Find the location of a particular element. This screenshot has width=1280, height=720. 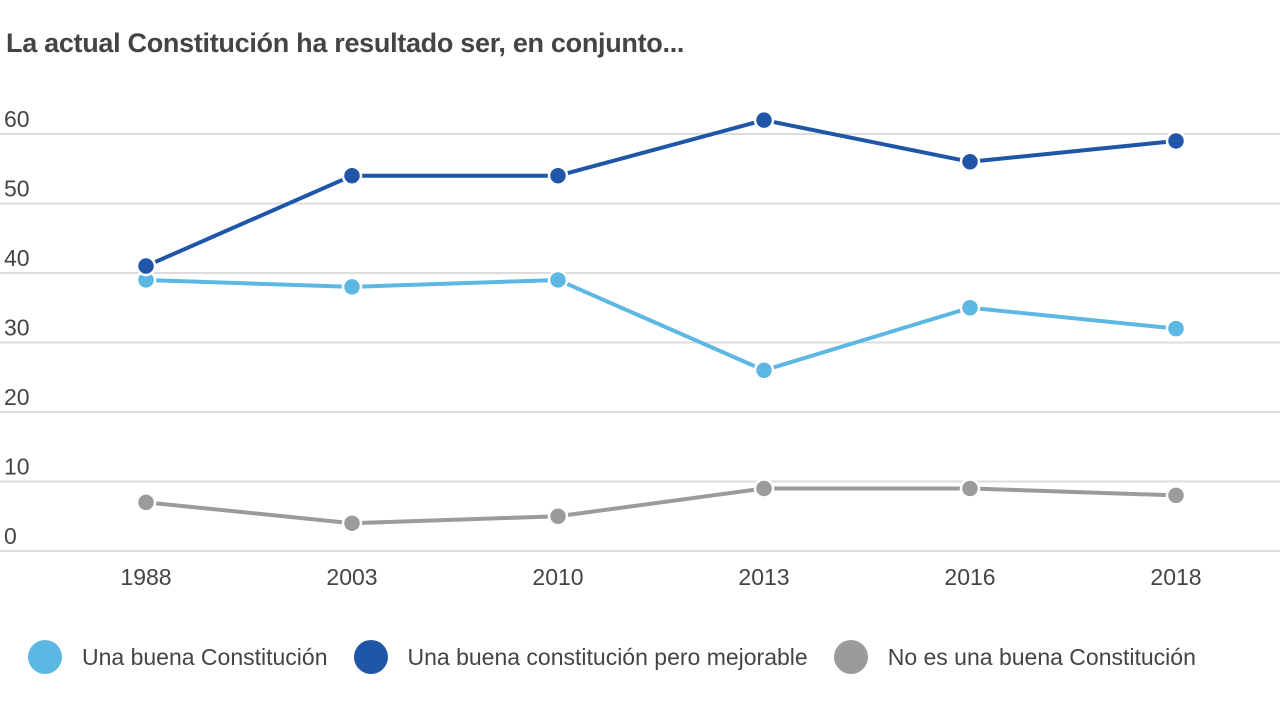

y-tick-label: 10 is located at coordinates (17, 467).